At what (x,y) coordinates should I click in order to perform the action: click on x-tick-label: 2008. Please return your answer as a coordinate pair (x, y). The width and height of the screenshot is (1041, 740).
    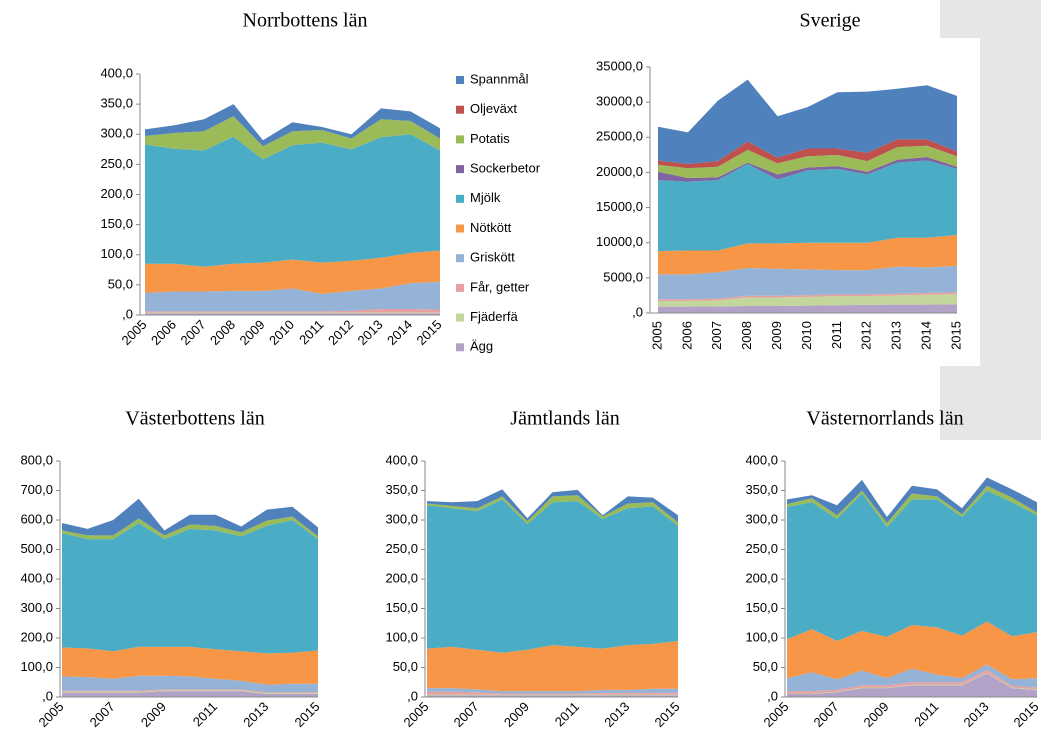
    Looking at the image, I should click on (222, 332).